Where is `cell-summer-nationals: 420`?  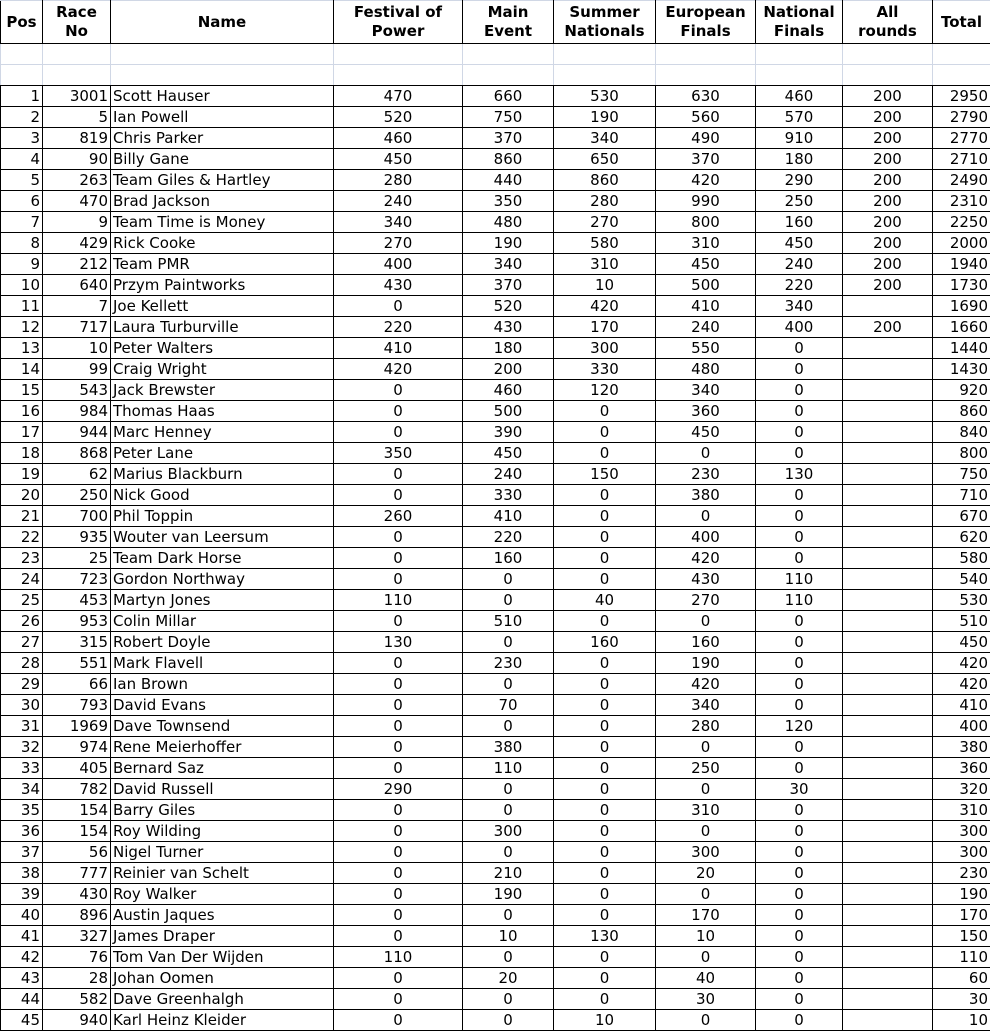
cell-summer-nationals: 420 is located at coordinates (605, 306).